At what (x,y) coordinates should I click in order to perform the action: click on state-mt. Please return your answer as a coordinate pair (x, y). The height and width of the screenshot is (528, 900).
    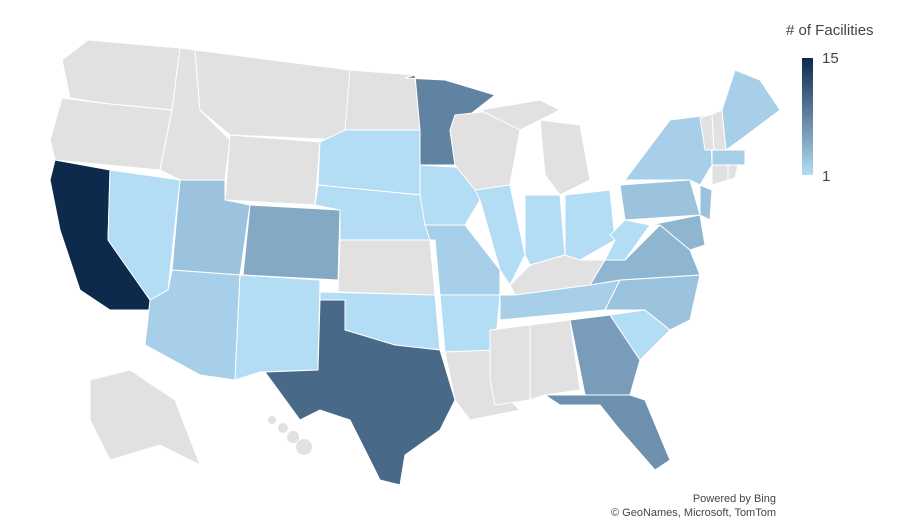
    Looking at the image, I should click on (272, 95).